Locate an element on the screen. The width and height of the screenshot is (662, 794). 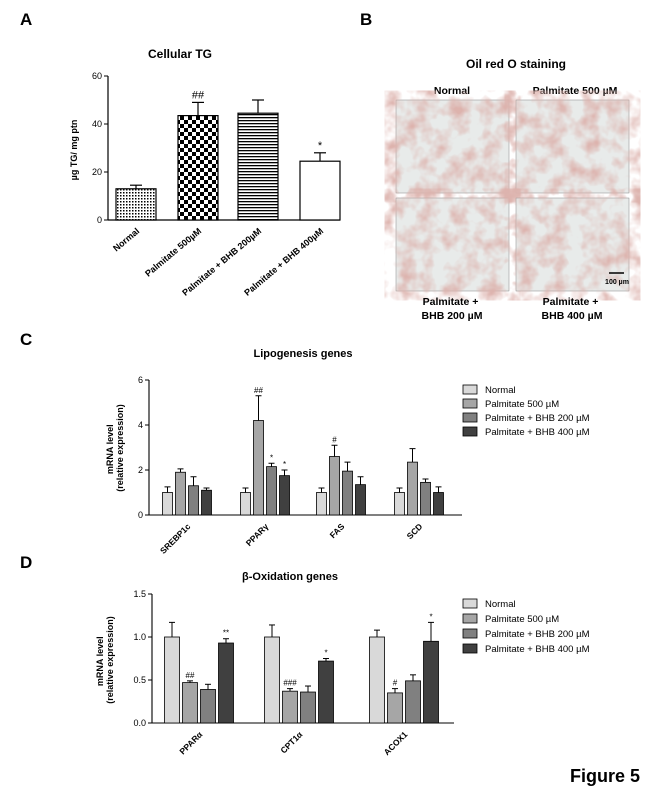
panel-d-legend-swatch-palmitate-bhb-400-m is located at coordinates (470, 648).